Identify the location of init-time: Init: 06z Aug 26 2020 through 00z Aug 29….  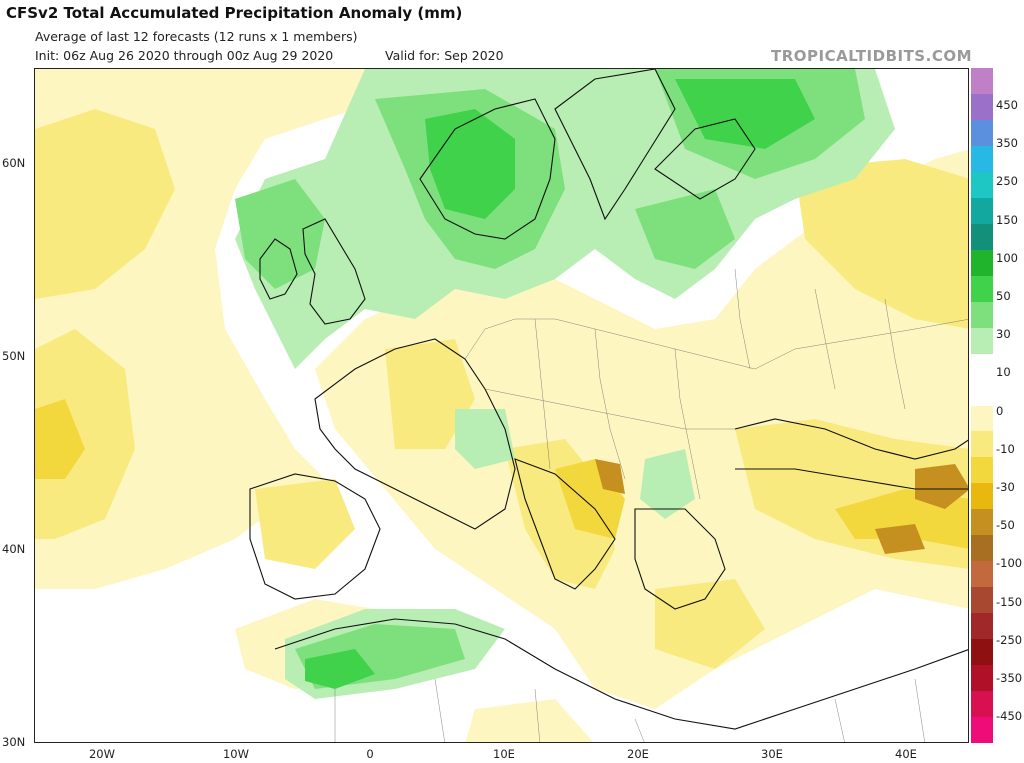
(184, 55).